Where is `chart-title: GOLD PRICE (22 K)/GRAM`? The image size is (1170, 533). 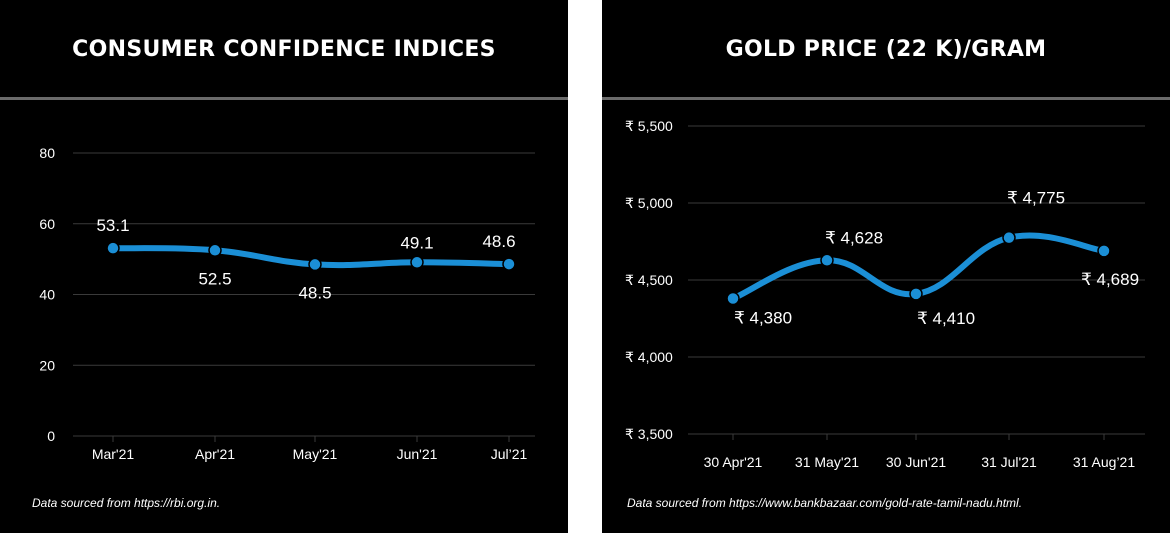
chart-title: GOLD PRICE (22 K)/GRAM is located at coordinates (886, 49).